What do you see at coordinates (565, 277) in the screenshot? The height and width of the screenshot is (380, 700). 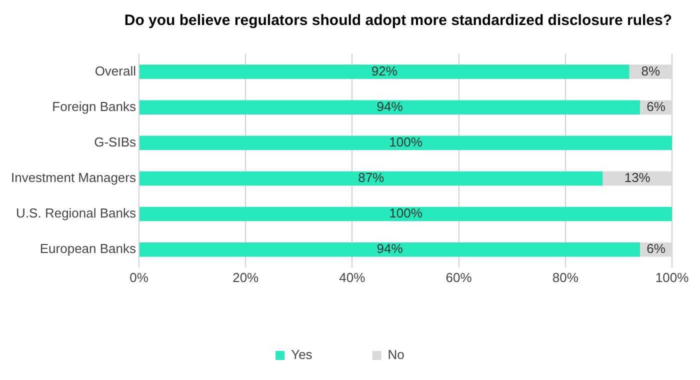 I see `x-tick-label: 80%` at bounding box center [565, 277].